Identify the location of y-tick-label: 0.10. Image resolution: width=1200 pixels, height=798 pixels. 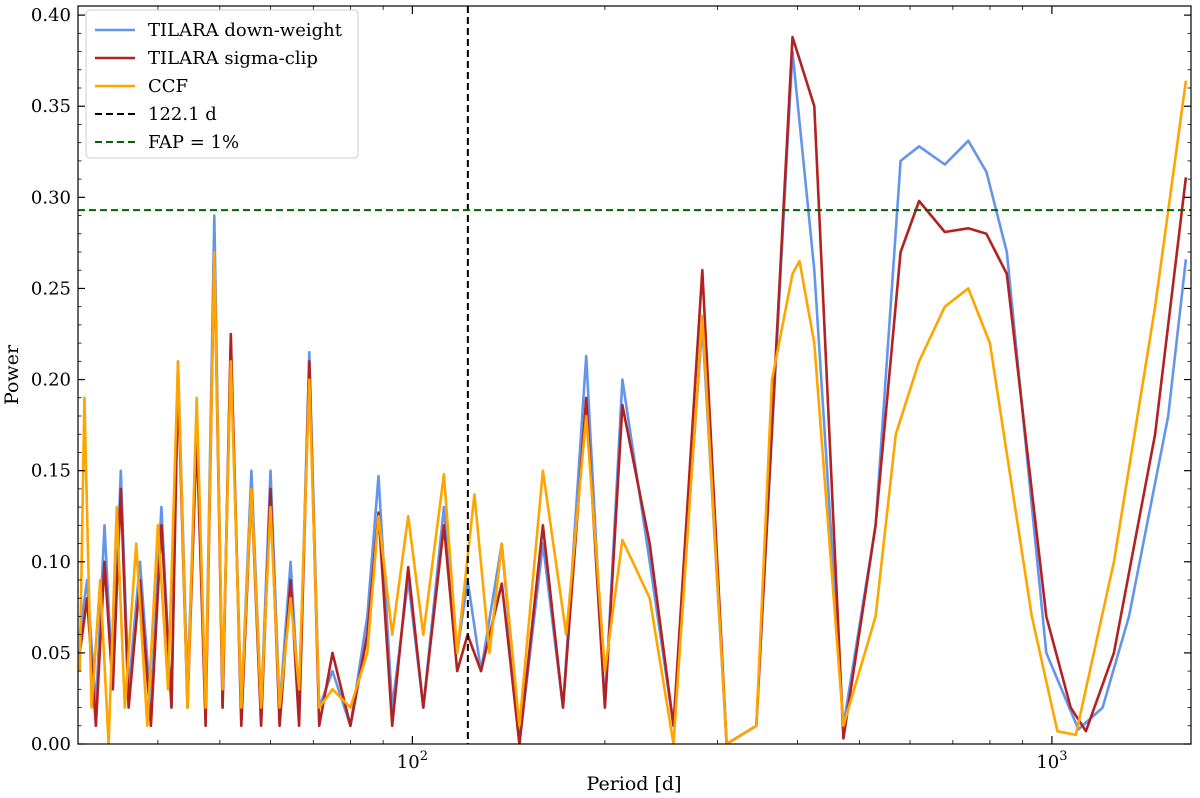
(51, 562).